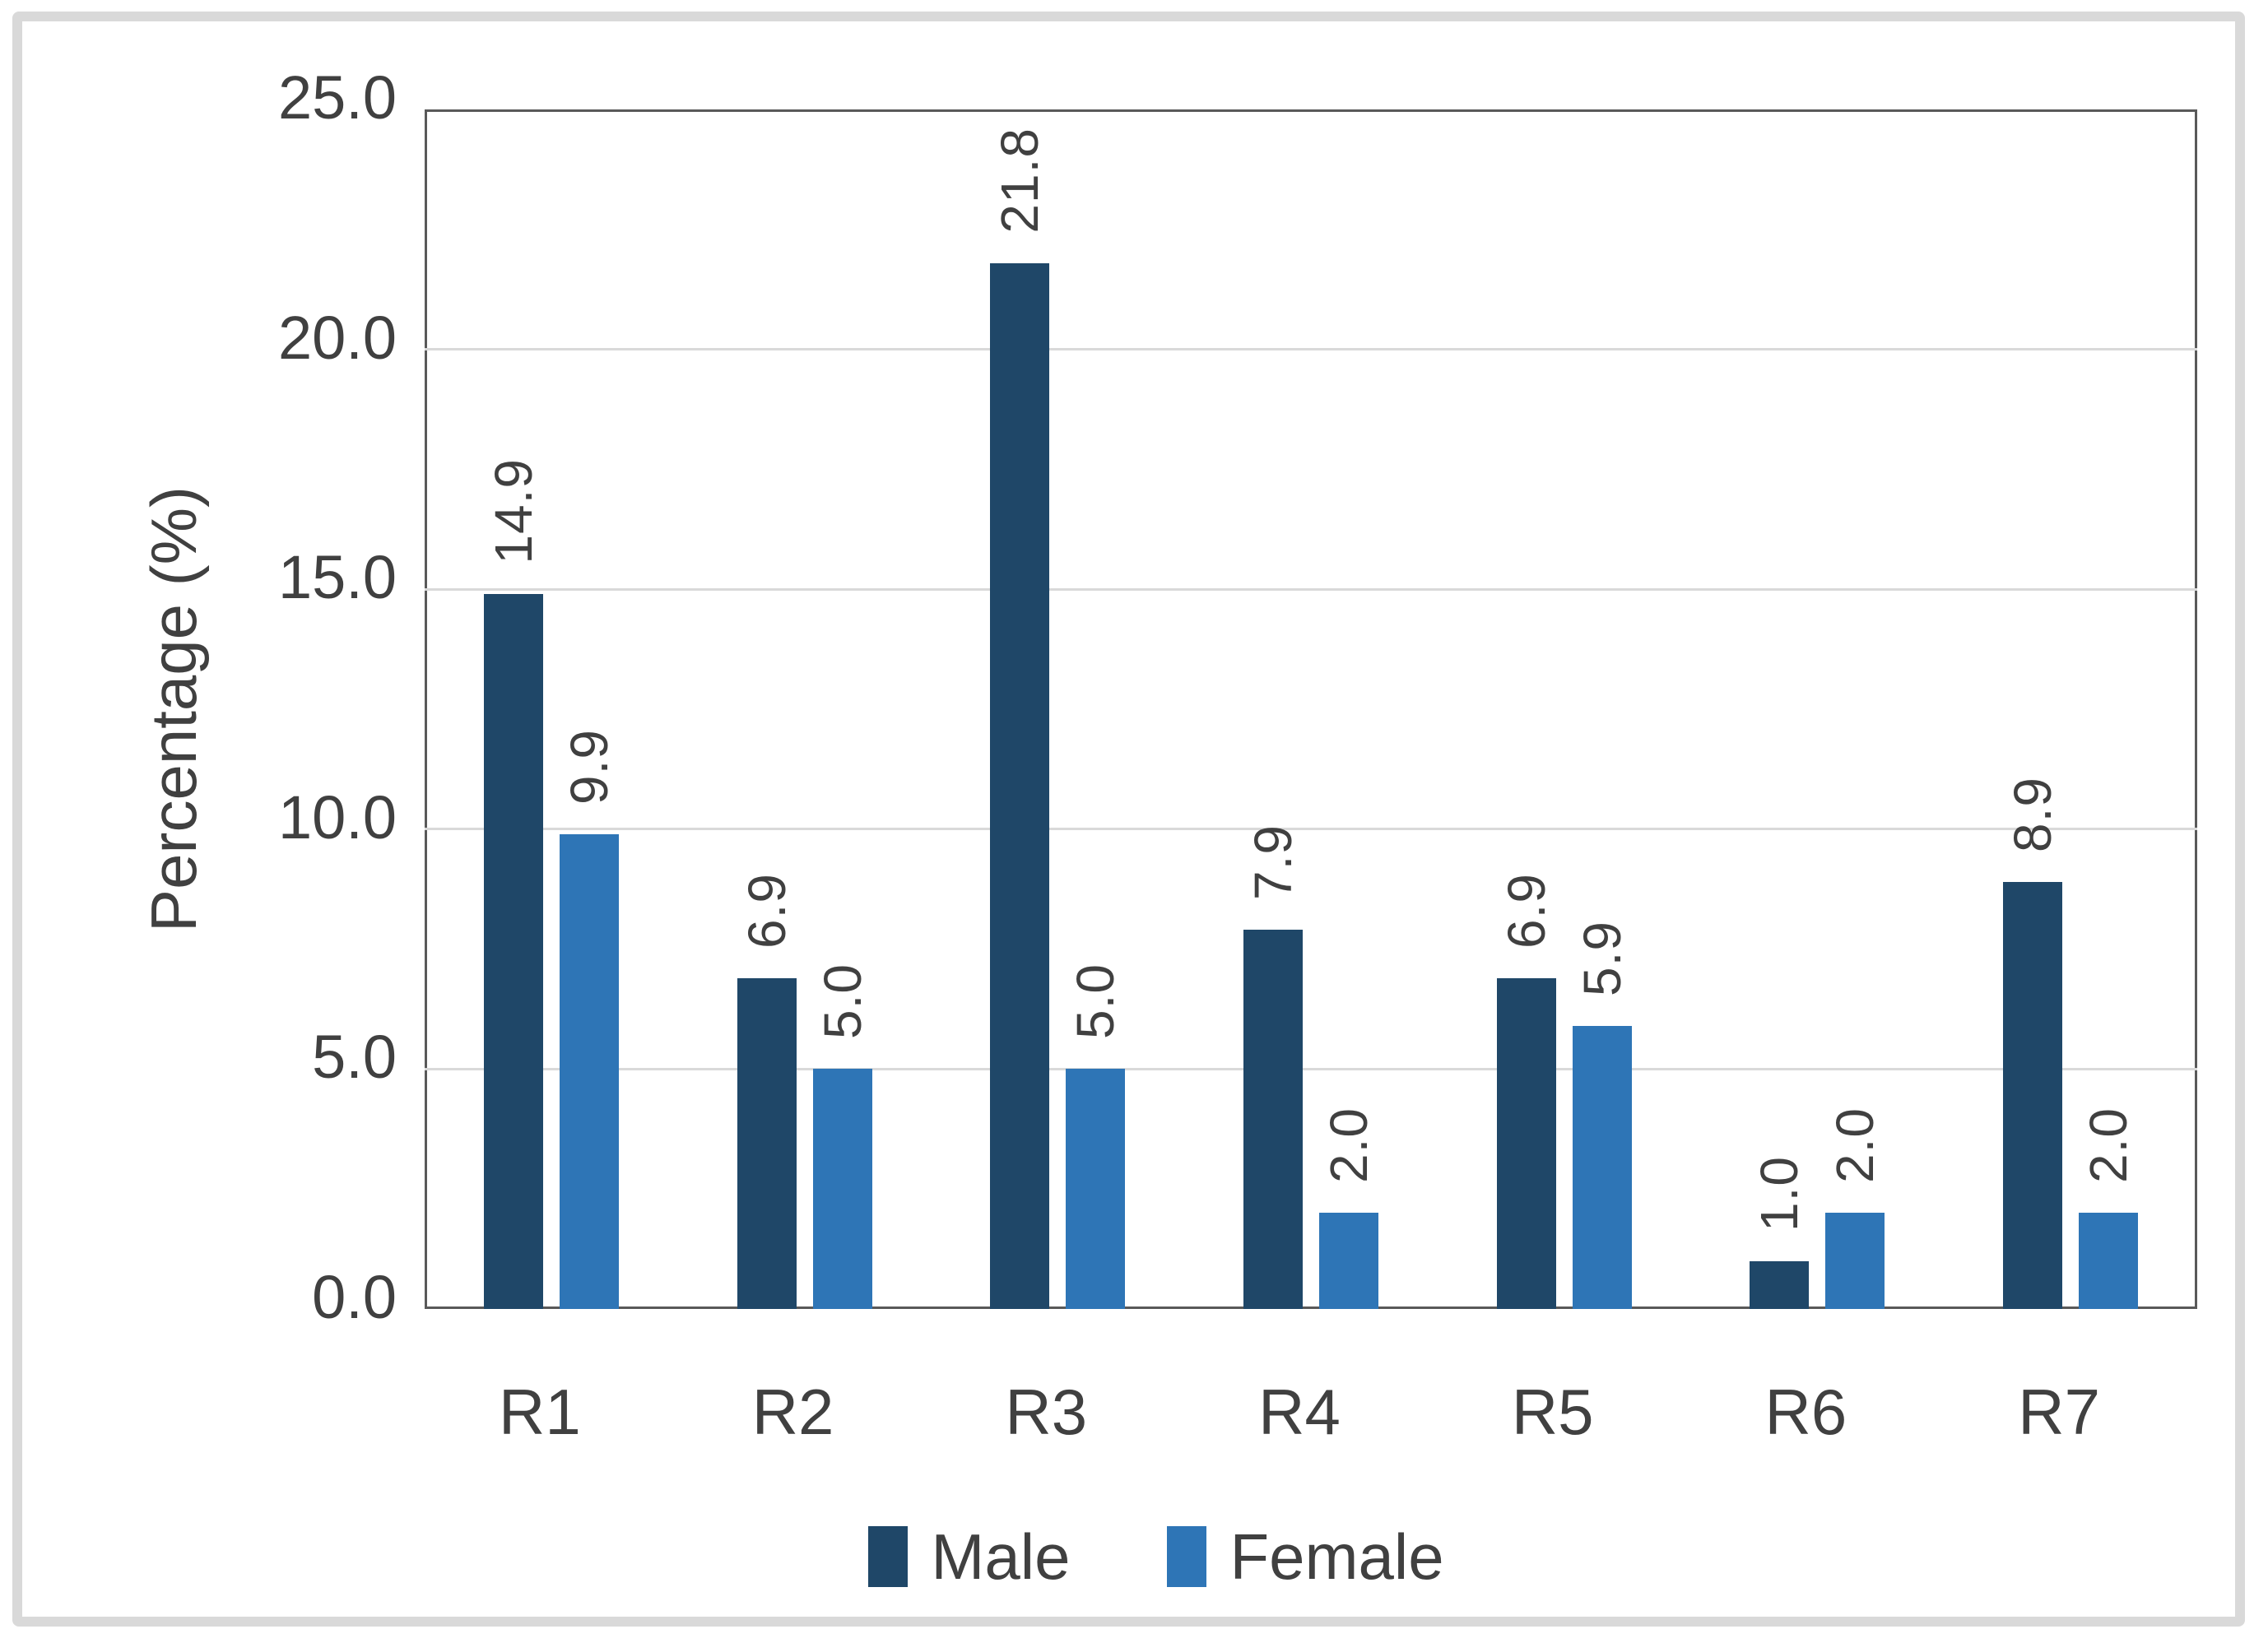 The width and height of the screenshot is (2268, 1643). Describe the element at coordinates (2109, 1261) in the screenshot. I see `bar-female-r7` at that location.